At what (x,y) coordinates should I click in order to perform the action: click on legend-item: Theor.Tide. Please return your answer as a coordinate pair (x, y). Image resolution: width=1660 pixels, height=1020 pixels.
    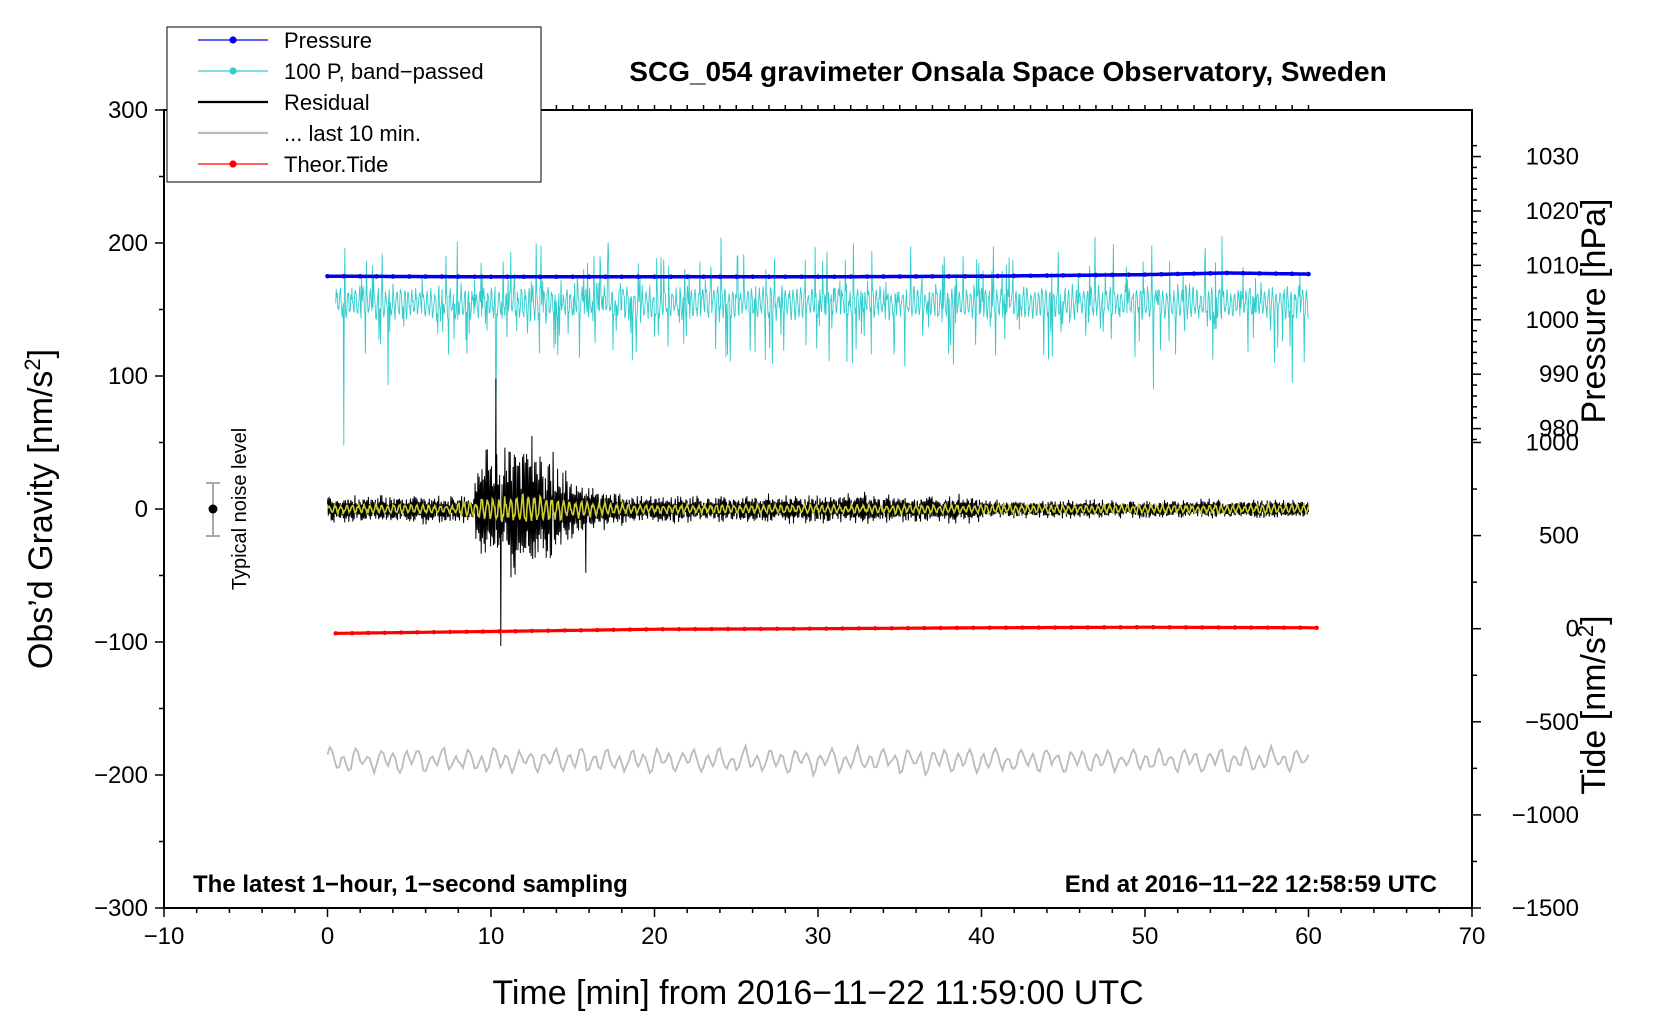
    Looking at the image, I should click on (293, 164).